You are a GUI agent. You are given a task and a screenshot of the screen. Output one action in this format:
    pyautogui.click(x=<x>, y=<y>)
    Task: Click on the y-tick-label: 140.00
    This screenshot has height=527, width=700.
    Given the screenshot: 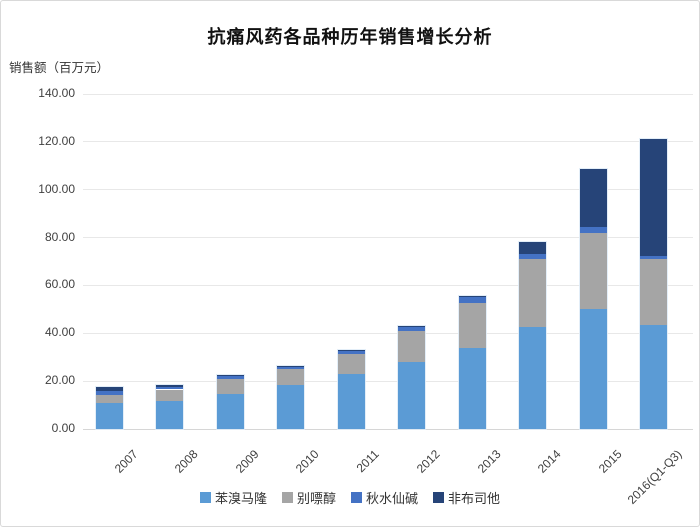 What is the action you would take?
    pyautogui.click(x=56, y=93)
    